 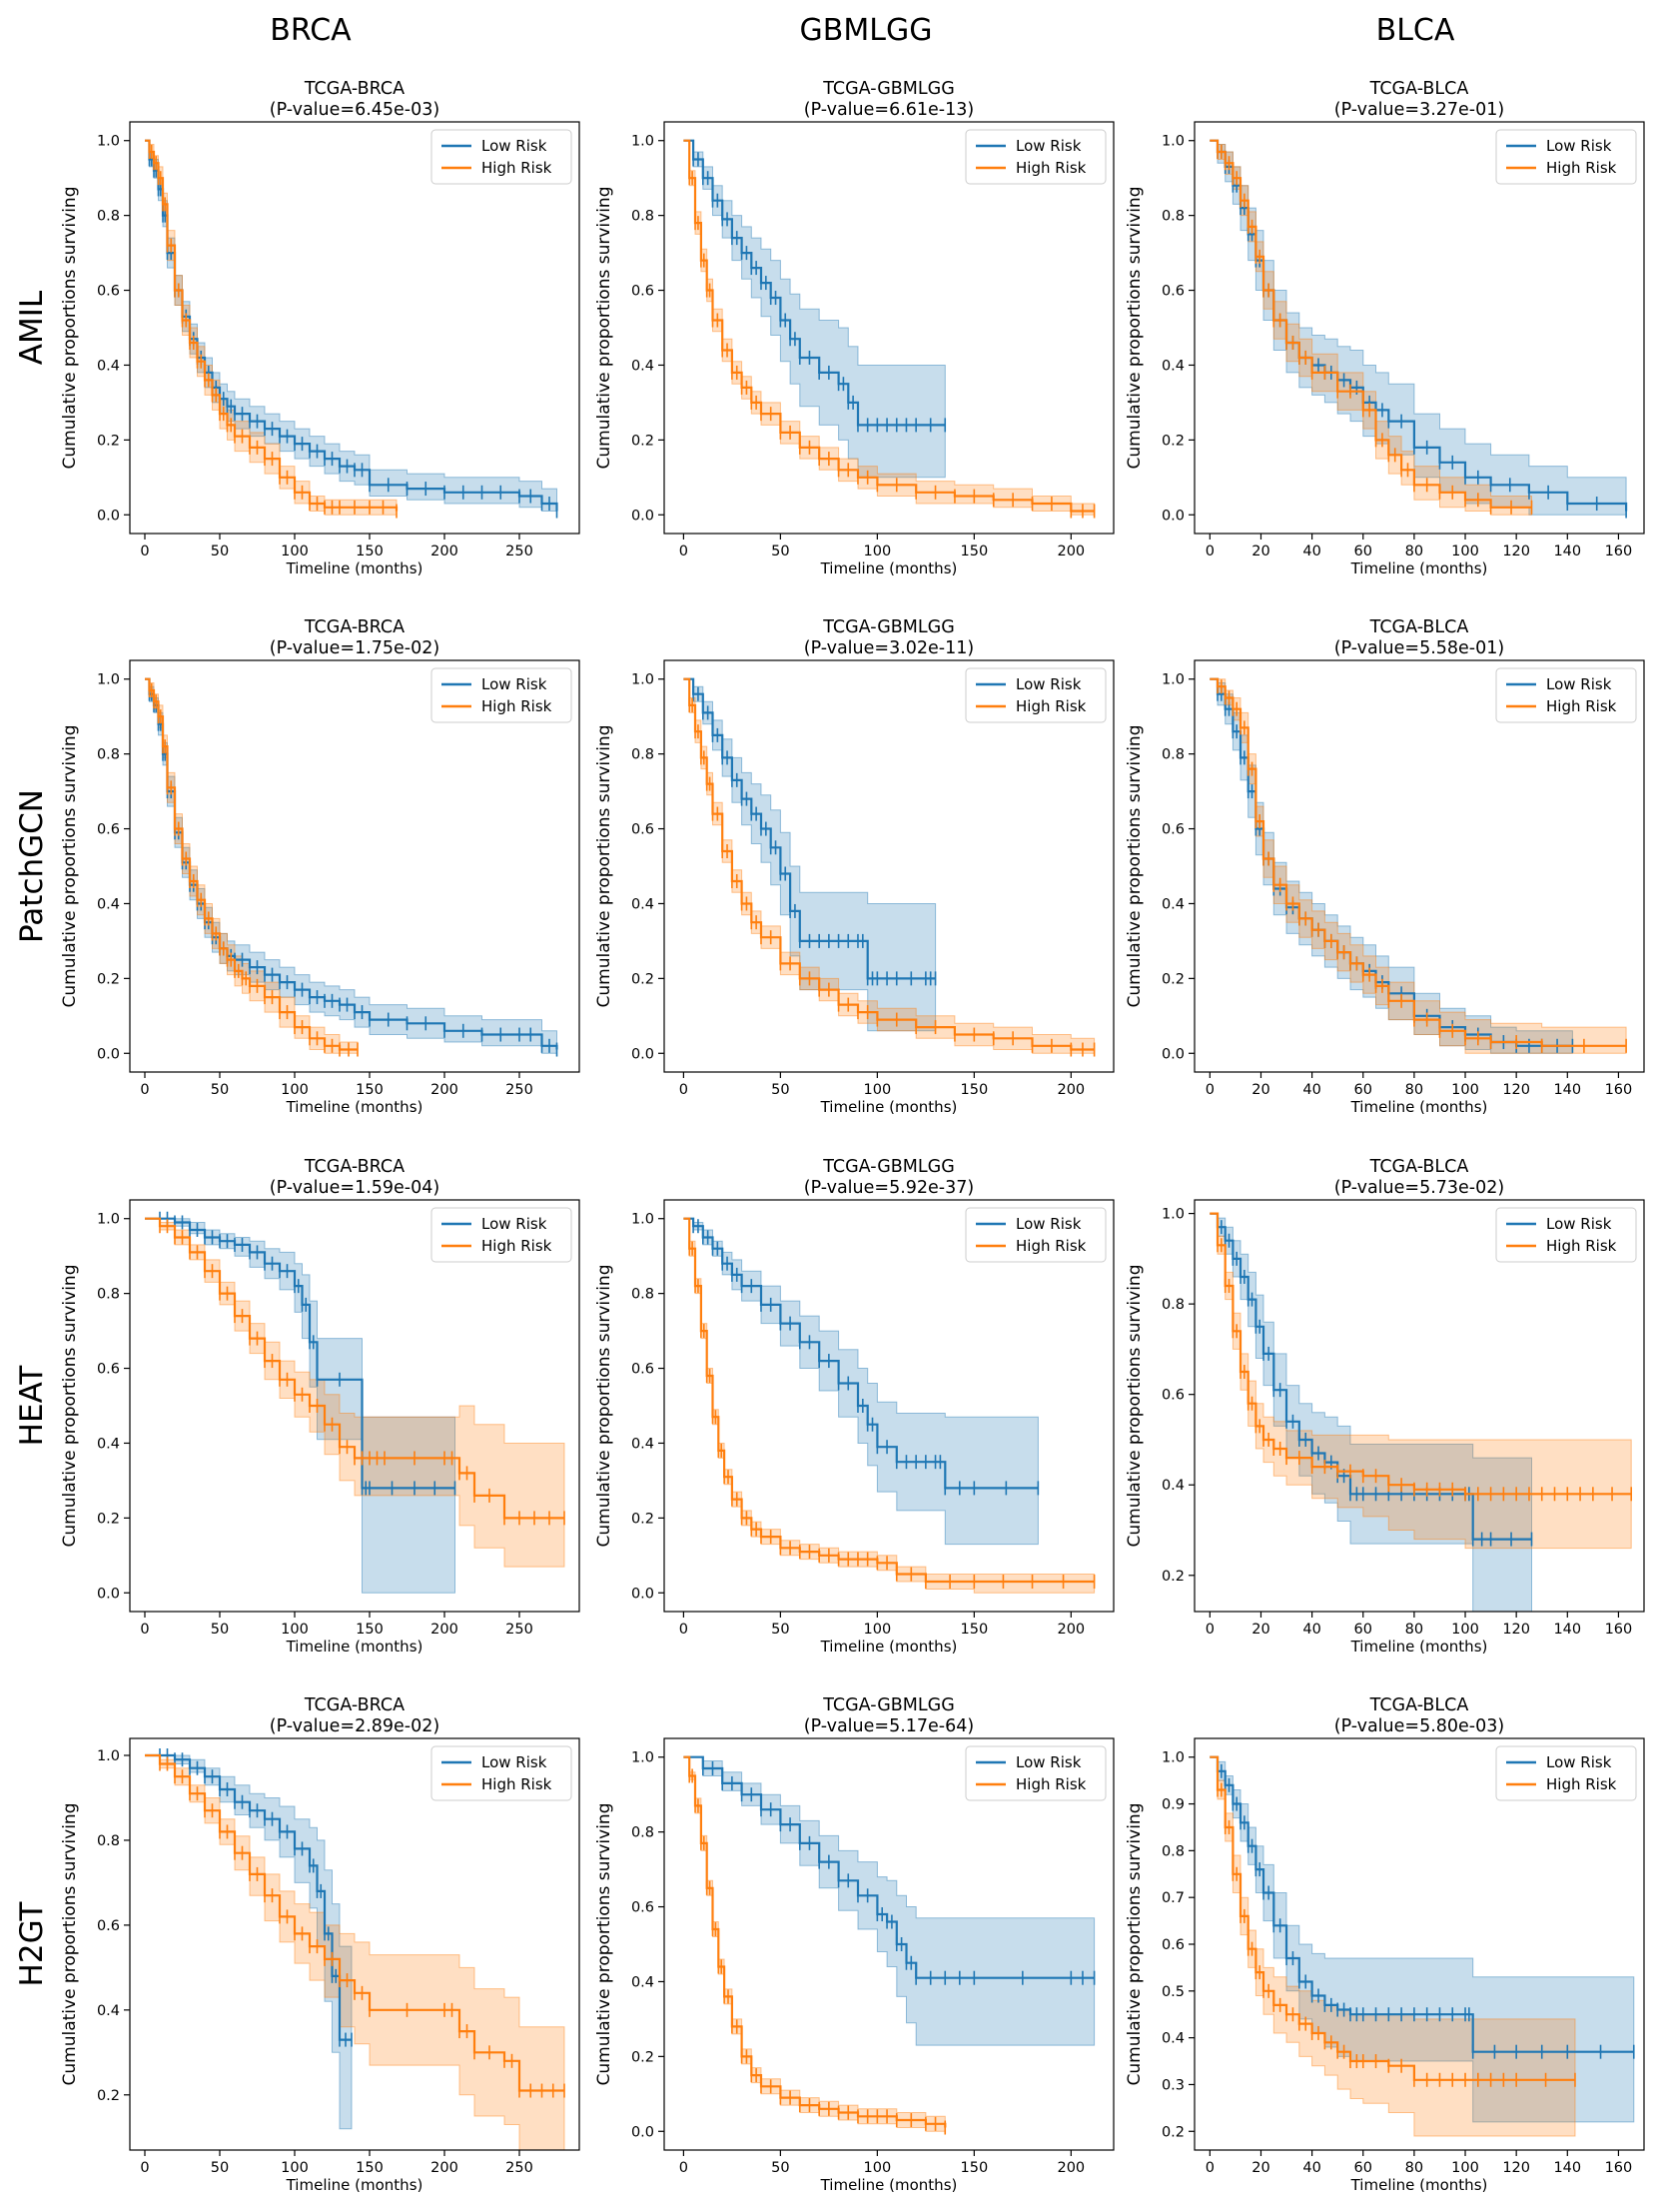 What do you see at coordinates (354, 89) in the screenshot?
I see `panel-title: TCGA-BRCA` at bounding box center [354, 89].